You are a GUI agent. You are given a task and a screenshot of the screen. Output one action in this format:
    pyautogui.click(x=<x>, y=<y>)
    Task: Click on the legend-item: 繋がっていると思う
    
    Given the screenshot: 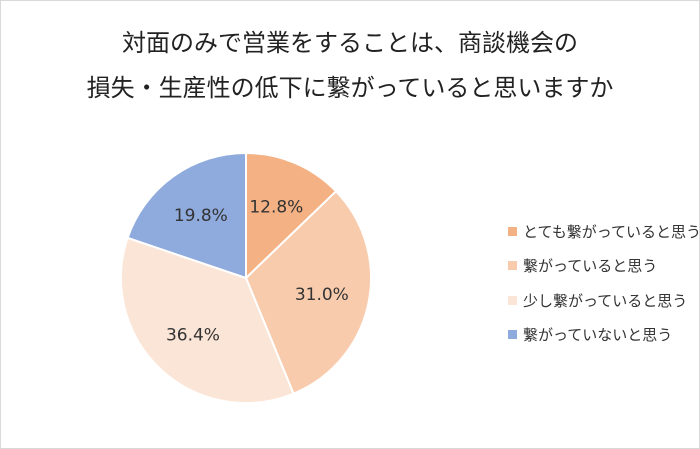 What is the action you would take?
    pyautogui.click(x=604, y=266)
    